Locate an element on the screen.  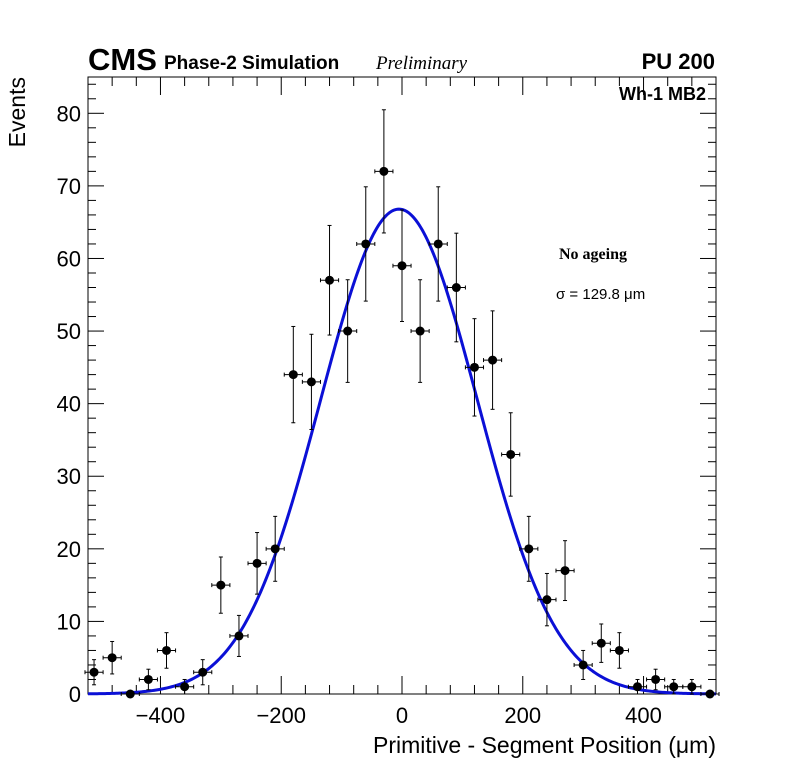
legend-sigma: σ = 129.8 μm is located at coordinates (600, 294).